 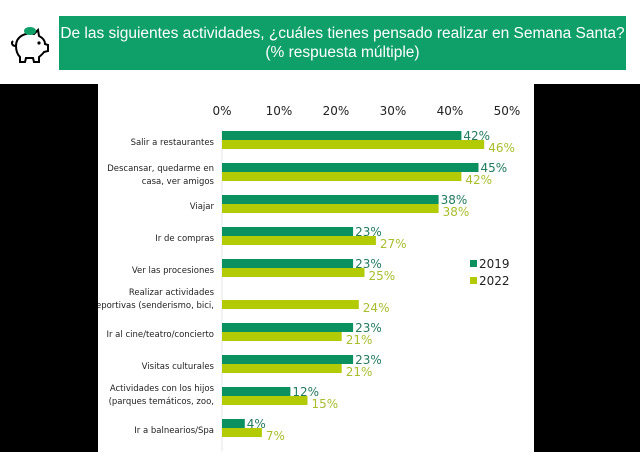 I want to click on legend-swatch-2022, so click(x=473, y=280).